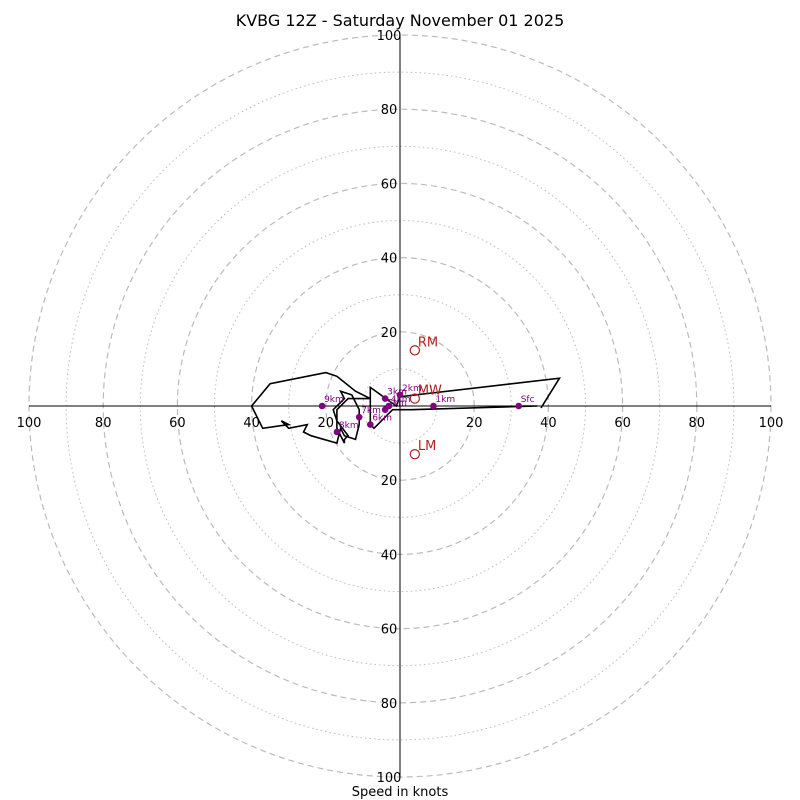 The image size is (800, 800). I want to click on wind-trace-line, so click(406, 408).